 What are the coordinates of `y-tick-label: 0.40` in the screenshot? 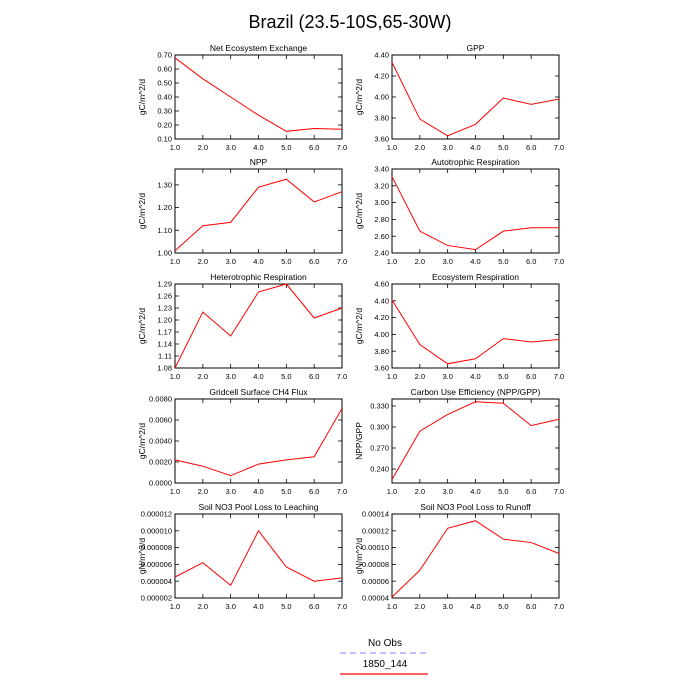 It's located at (164, 97).